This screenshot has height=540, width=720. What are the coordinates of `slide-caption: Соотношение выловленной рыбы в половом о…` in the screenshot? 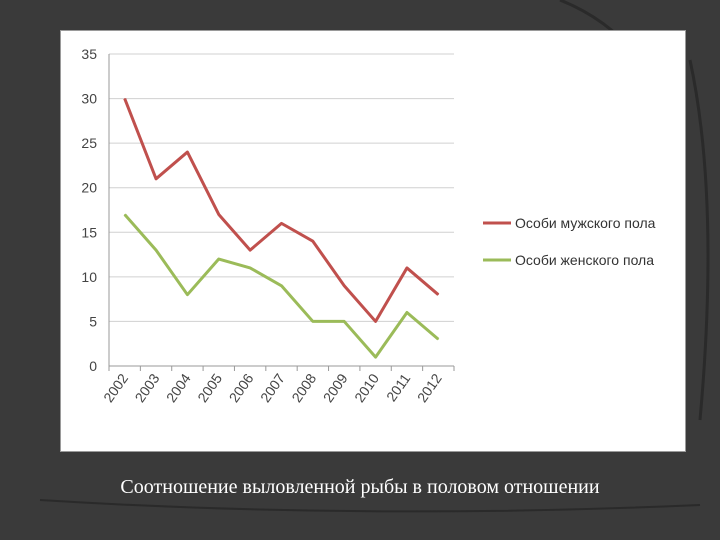 It's located at (360, 487).